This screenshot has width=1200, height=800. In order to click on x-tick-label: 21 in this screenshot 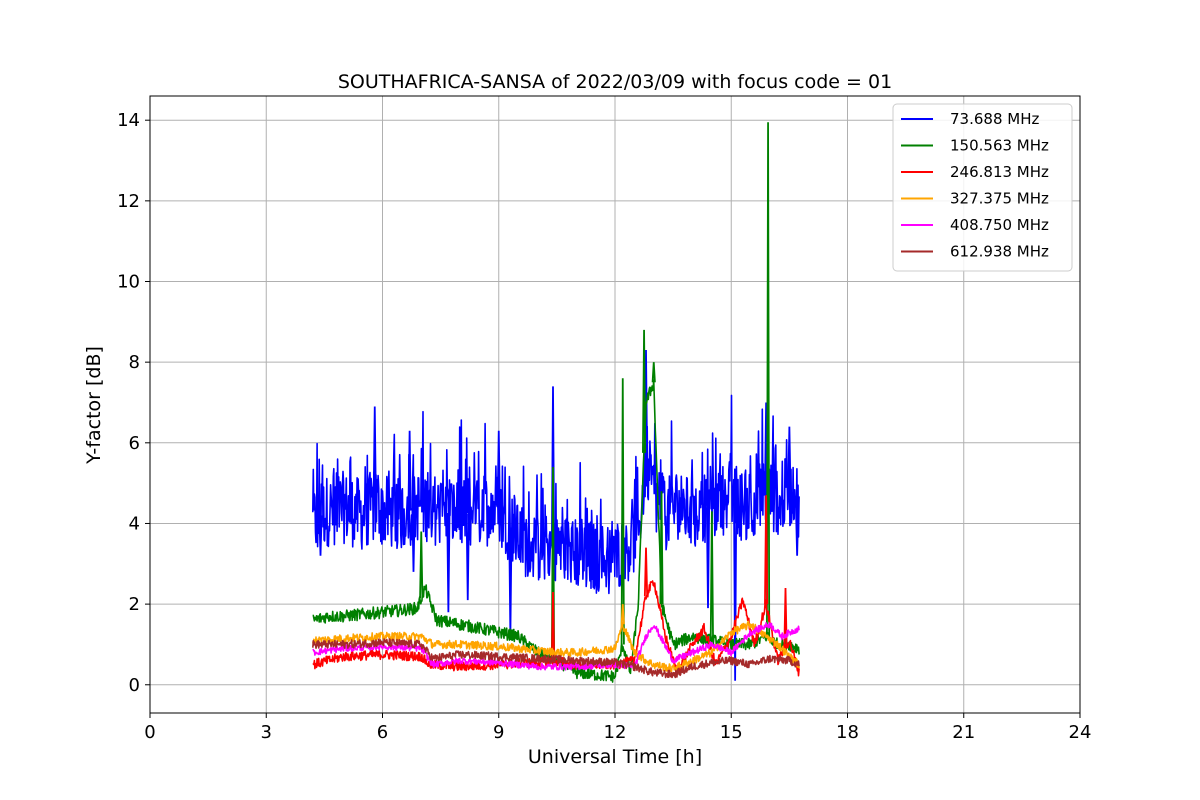, I will do `click(963, 732)`.